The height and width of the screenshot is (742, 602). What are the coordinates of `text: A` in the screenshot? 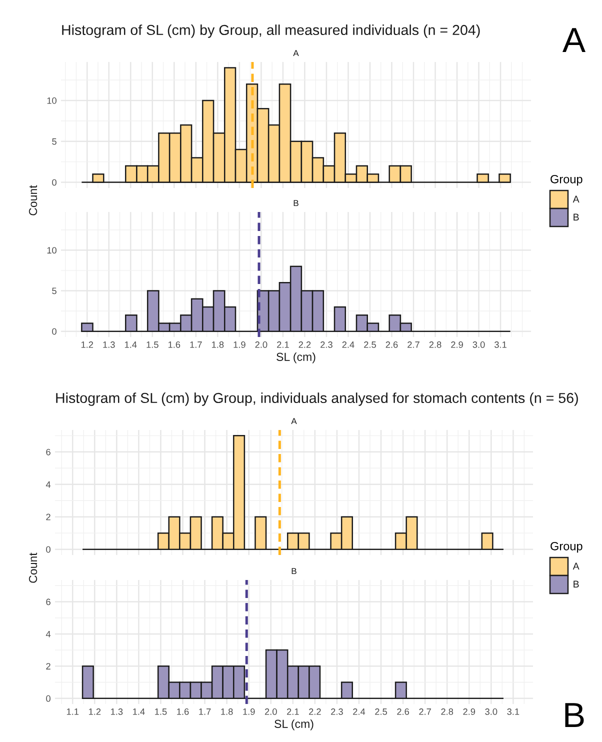 It's located at (574, 40).